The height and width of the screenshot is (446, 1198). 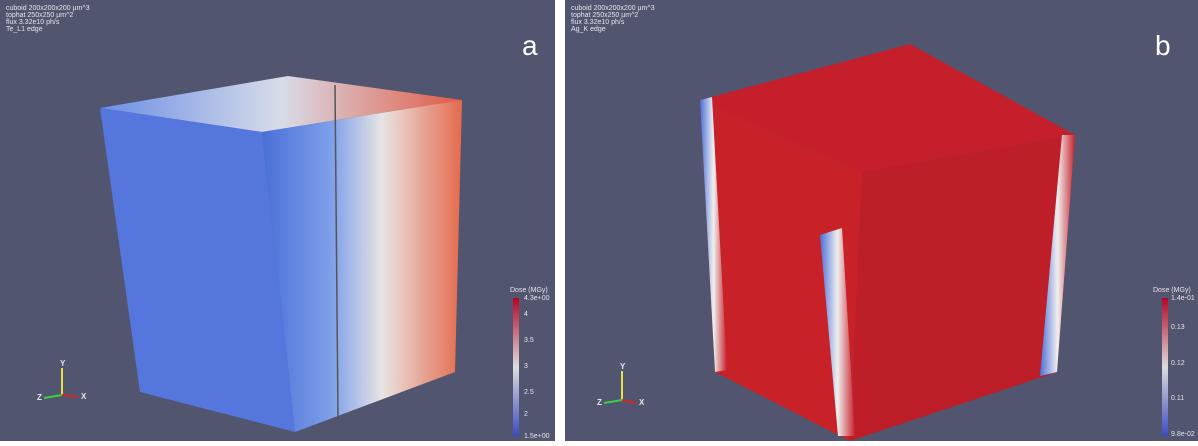 What do you see at coordinates (537, 436) in the screenshot?
I see `colorbar-tick: 1.5e+00` at bounding box center [537, 436].